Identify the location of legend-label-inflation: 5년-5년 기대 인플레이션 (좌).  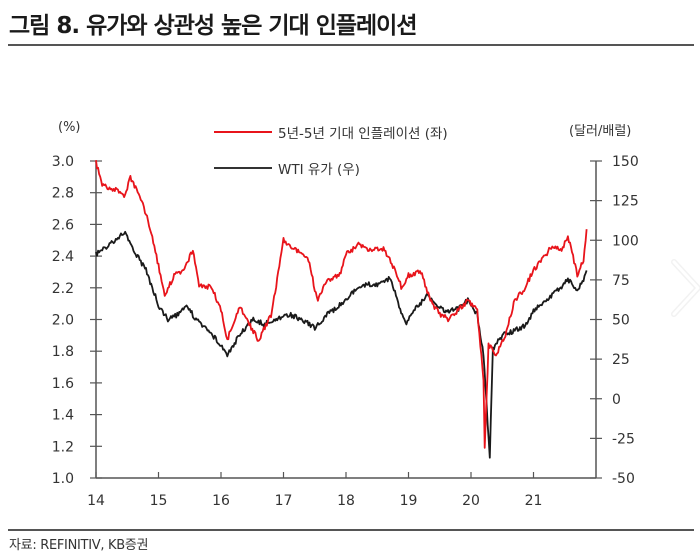
(363, 134).